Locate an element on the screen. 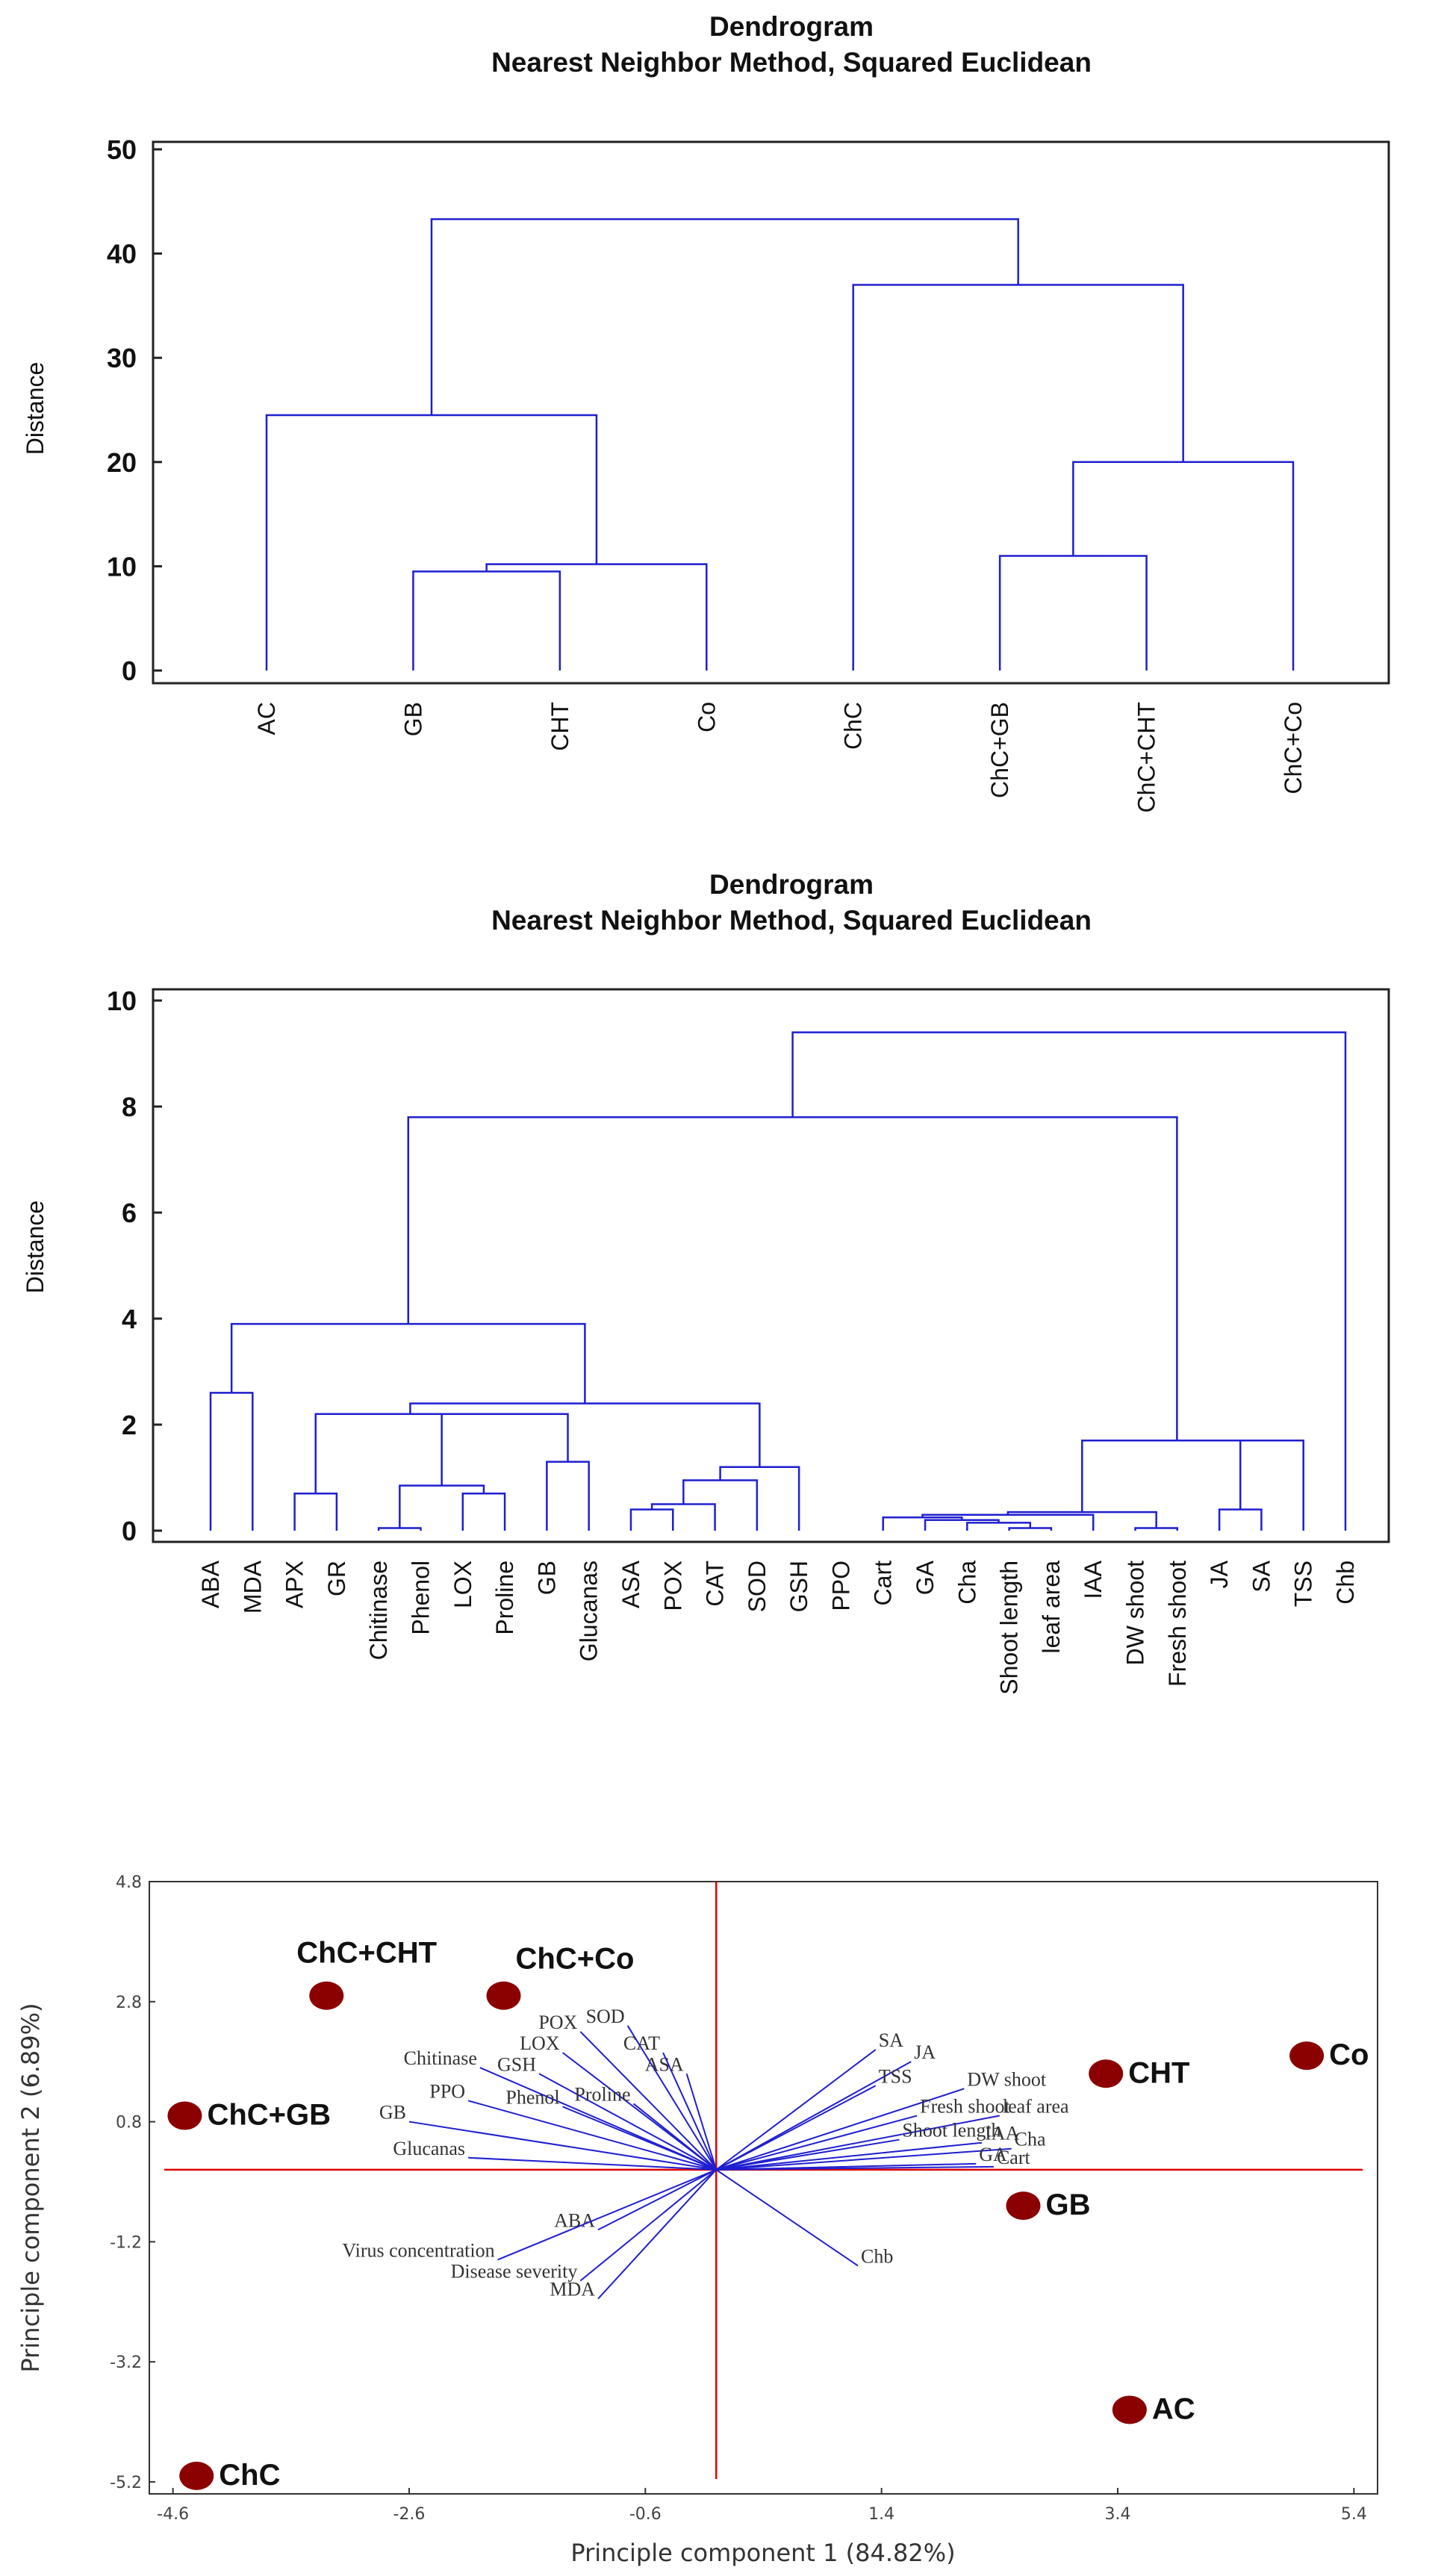  biplot-vector-label: LOX is located at coordinates (540, 2043).